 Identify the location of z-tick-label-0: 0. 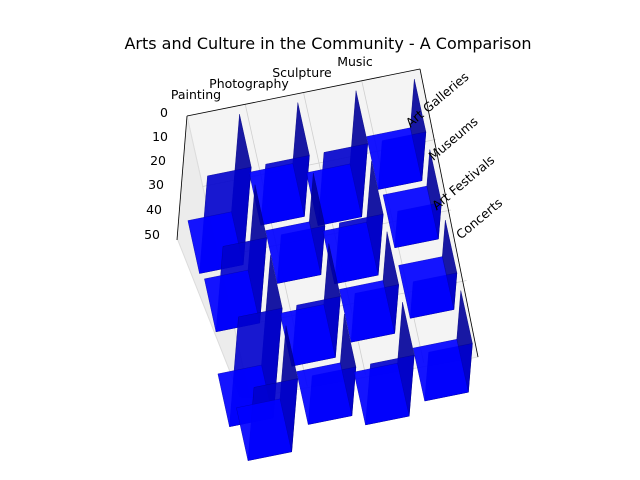
(164, 112).